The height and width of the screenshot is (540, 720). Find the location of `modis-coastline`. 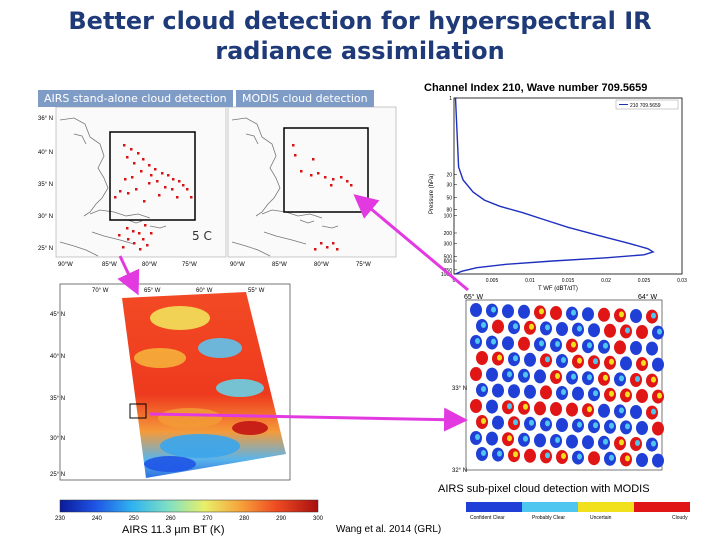

modis-coastline is located at coordinates (285, 187).